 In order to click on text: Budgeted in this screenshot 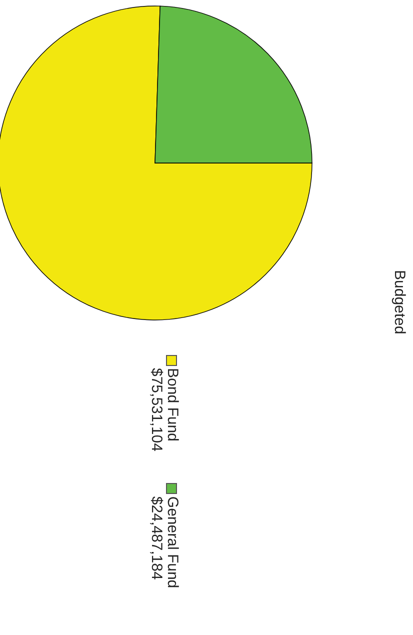, I will do `click(399, 302)`.